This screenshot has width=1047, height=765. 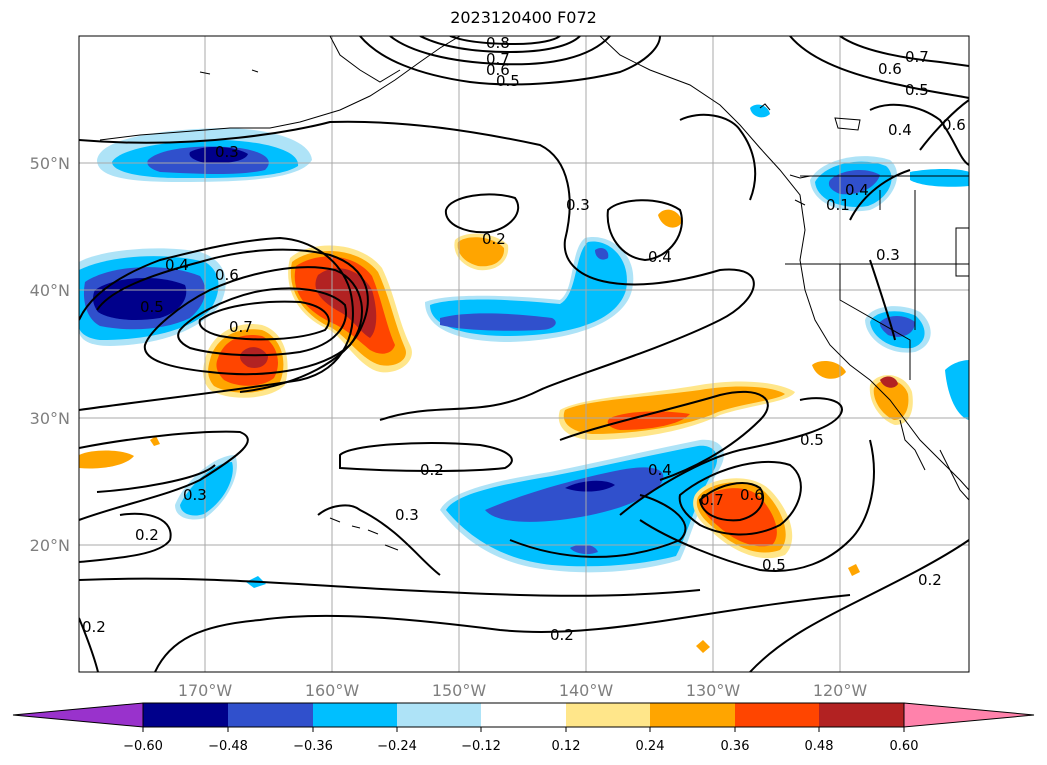 I want to click on colorbar-extend-high, so click(x=969, y=715).